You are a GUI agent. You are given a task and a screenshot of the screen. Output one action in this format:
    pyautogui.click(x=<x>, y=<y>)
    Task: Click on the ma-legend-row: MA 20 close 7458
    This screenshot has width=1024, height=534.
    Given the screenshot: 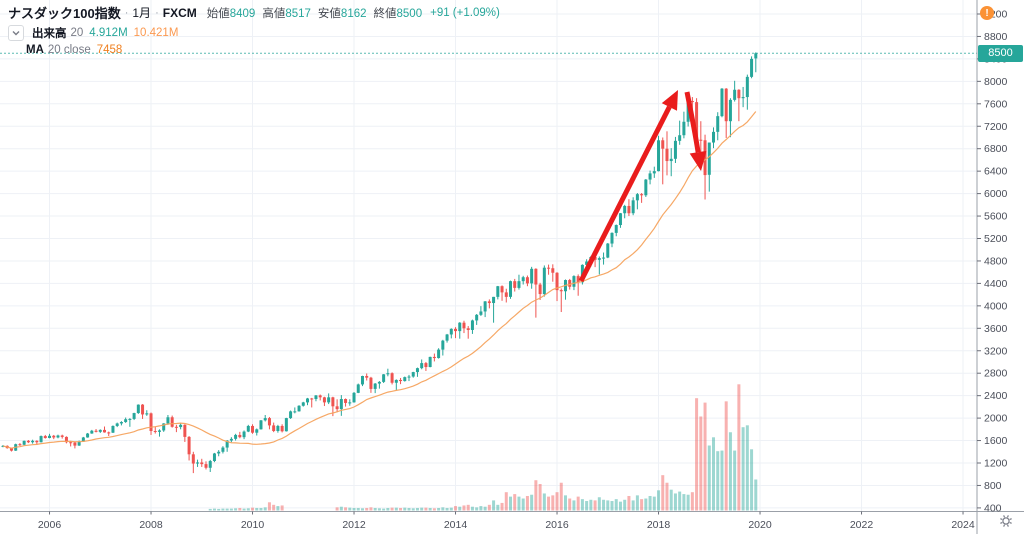 What is the action you would take?
    pyautogui.click(x=263, y=49)
    